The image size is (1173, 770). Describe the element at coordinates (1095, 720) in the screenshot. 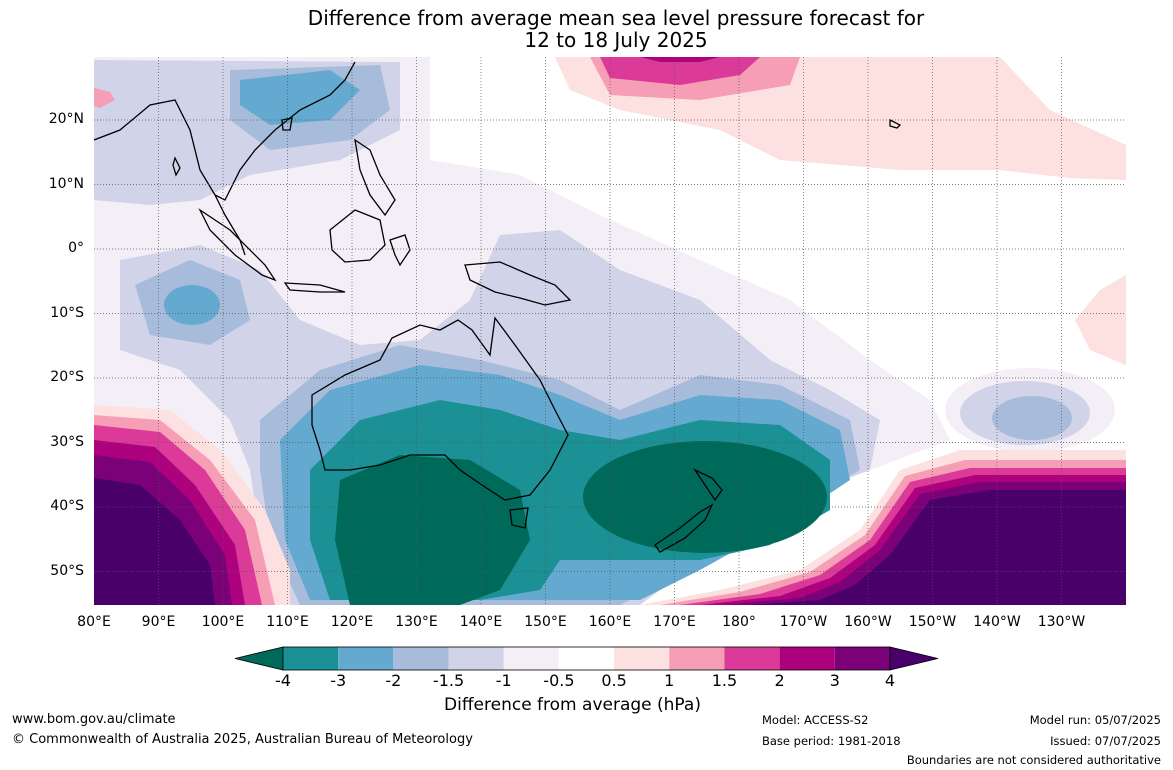

I see `footer-model-run: Model run: 05/07/2025` at that location.